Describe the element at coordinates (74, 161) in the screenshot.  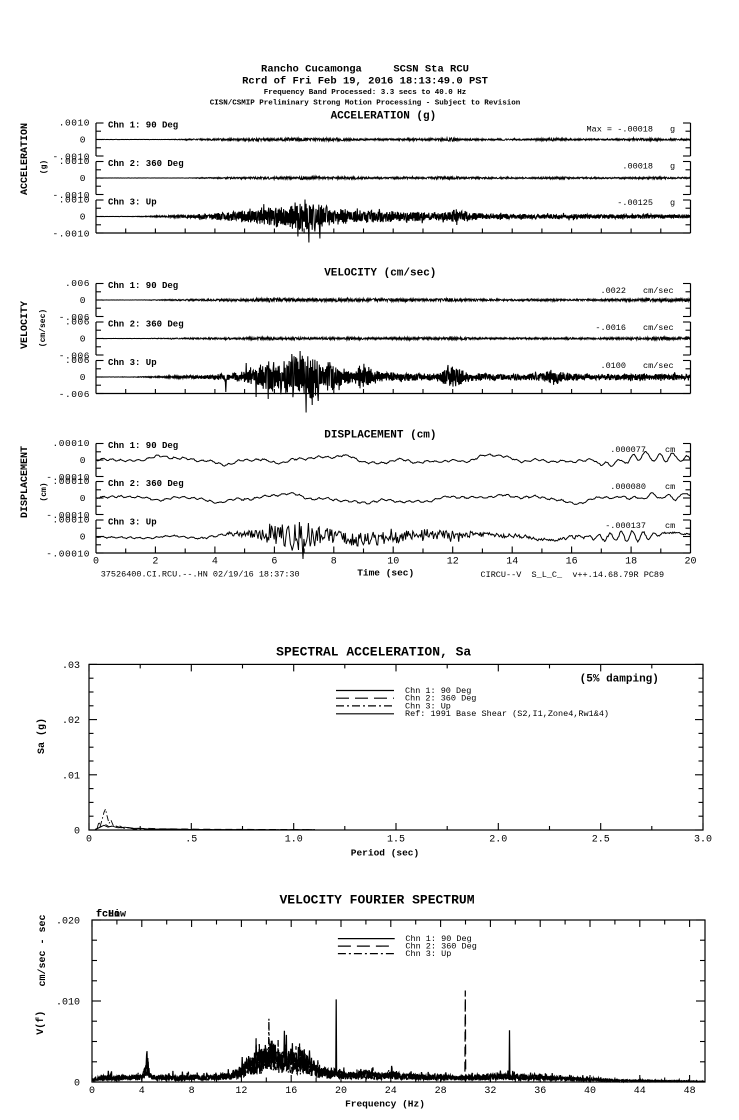
I see `svg-text: .0010` at that location.